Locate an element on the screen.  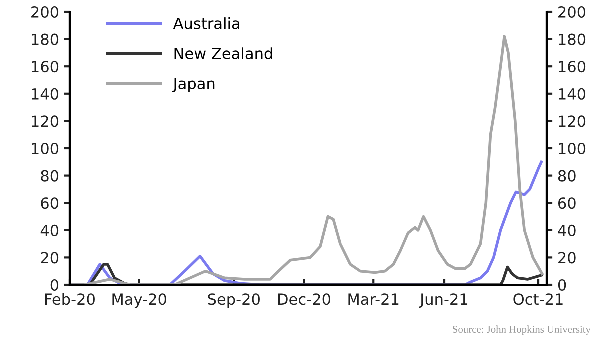
y2-tick-label: 160 is located at coordinates (572, 67).